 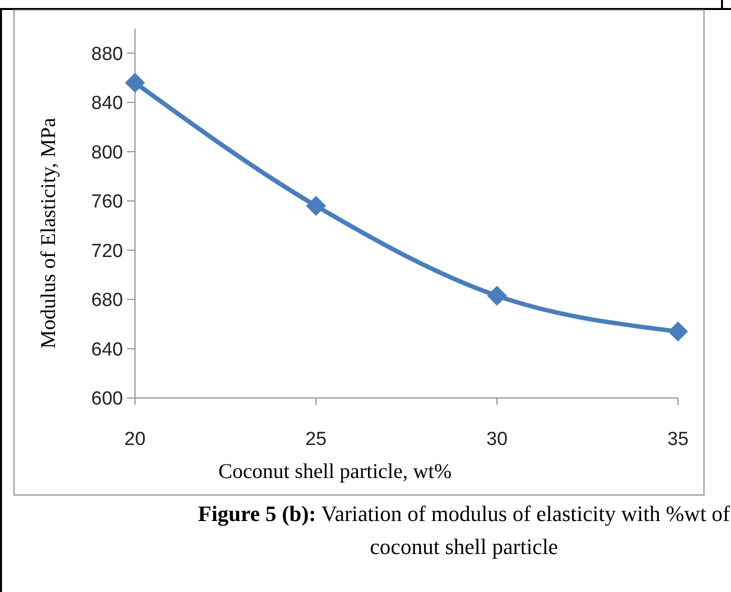 I want to click on y-axis-title: Modulus of Elasticity, MPa, so click(x=48, y=233).